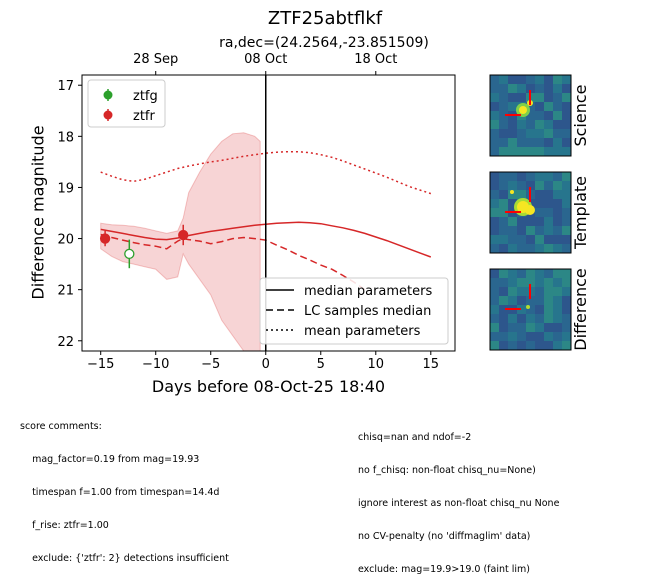 This screenshot has width=650, height=586. Describe the element at coordinates (65, 291) in the screenshot. I see `y-tick-label: 21` at that location.